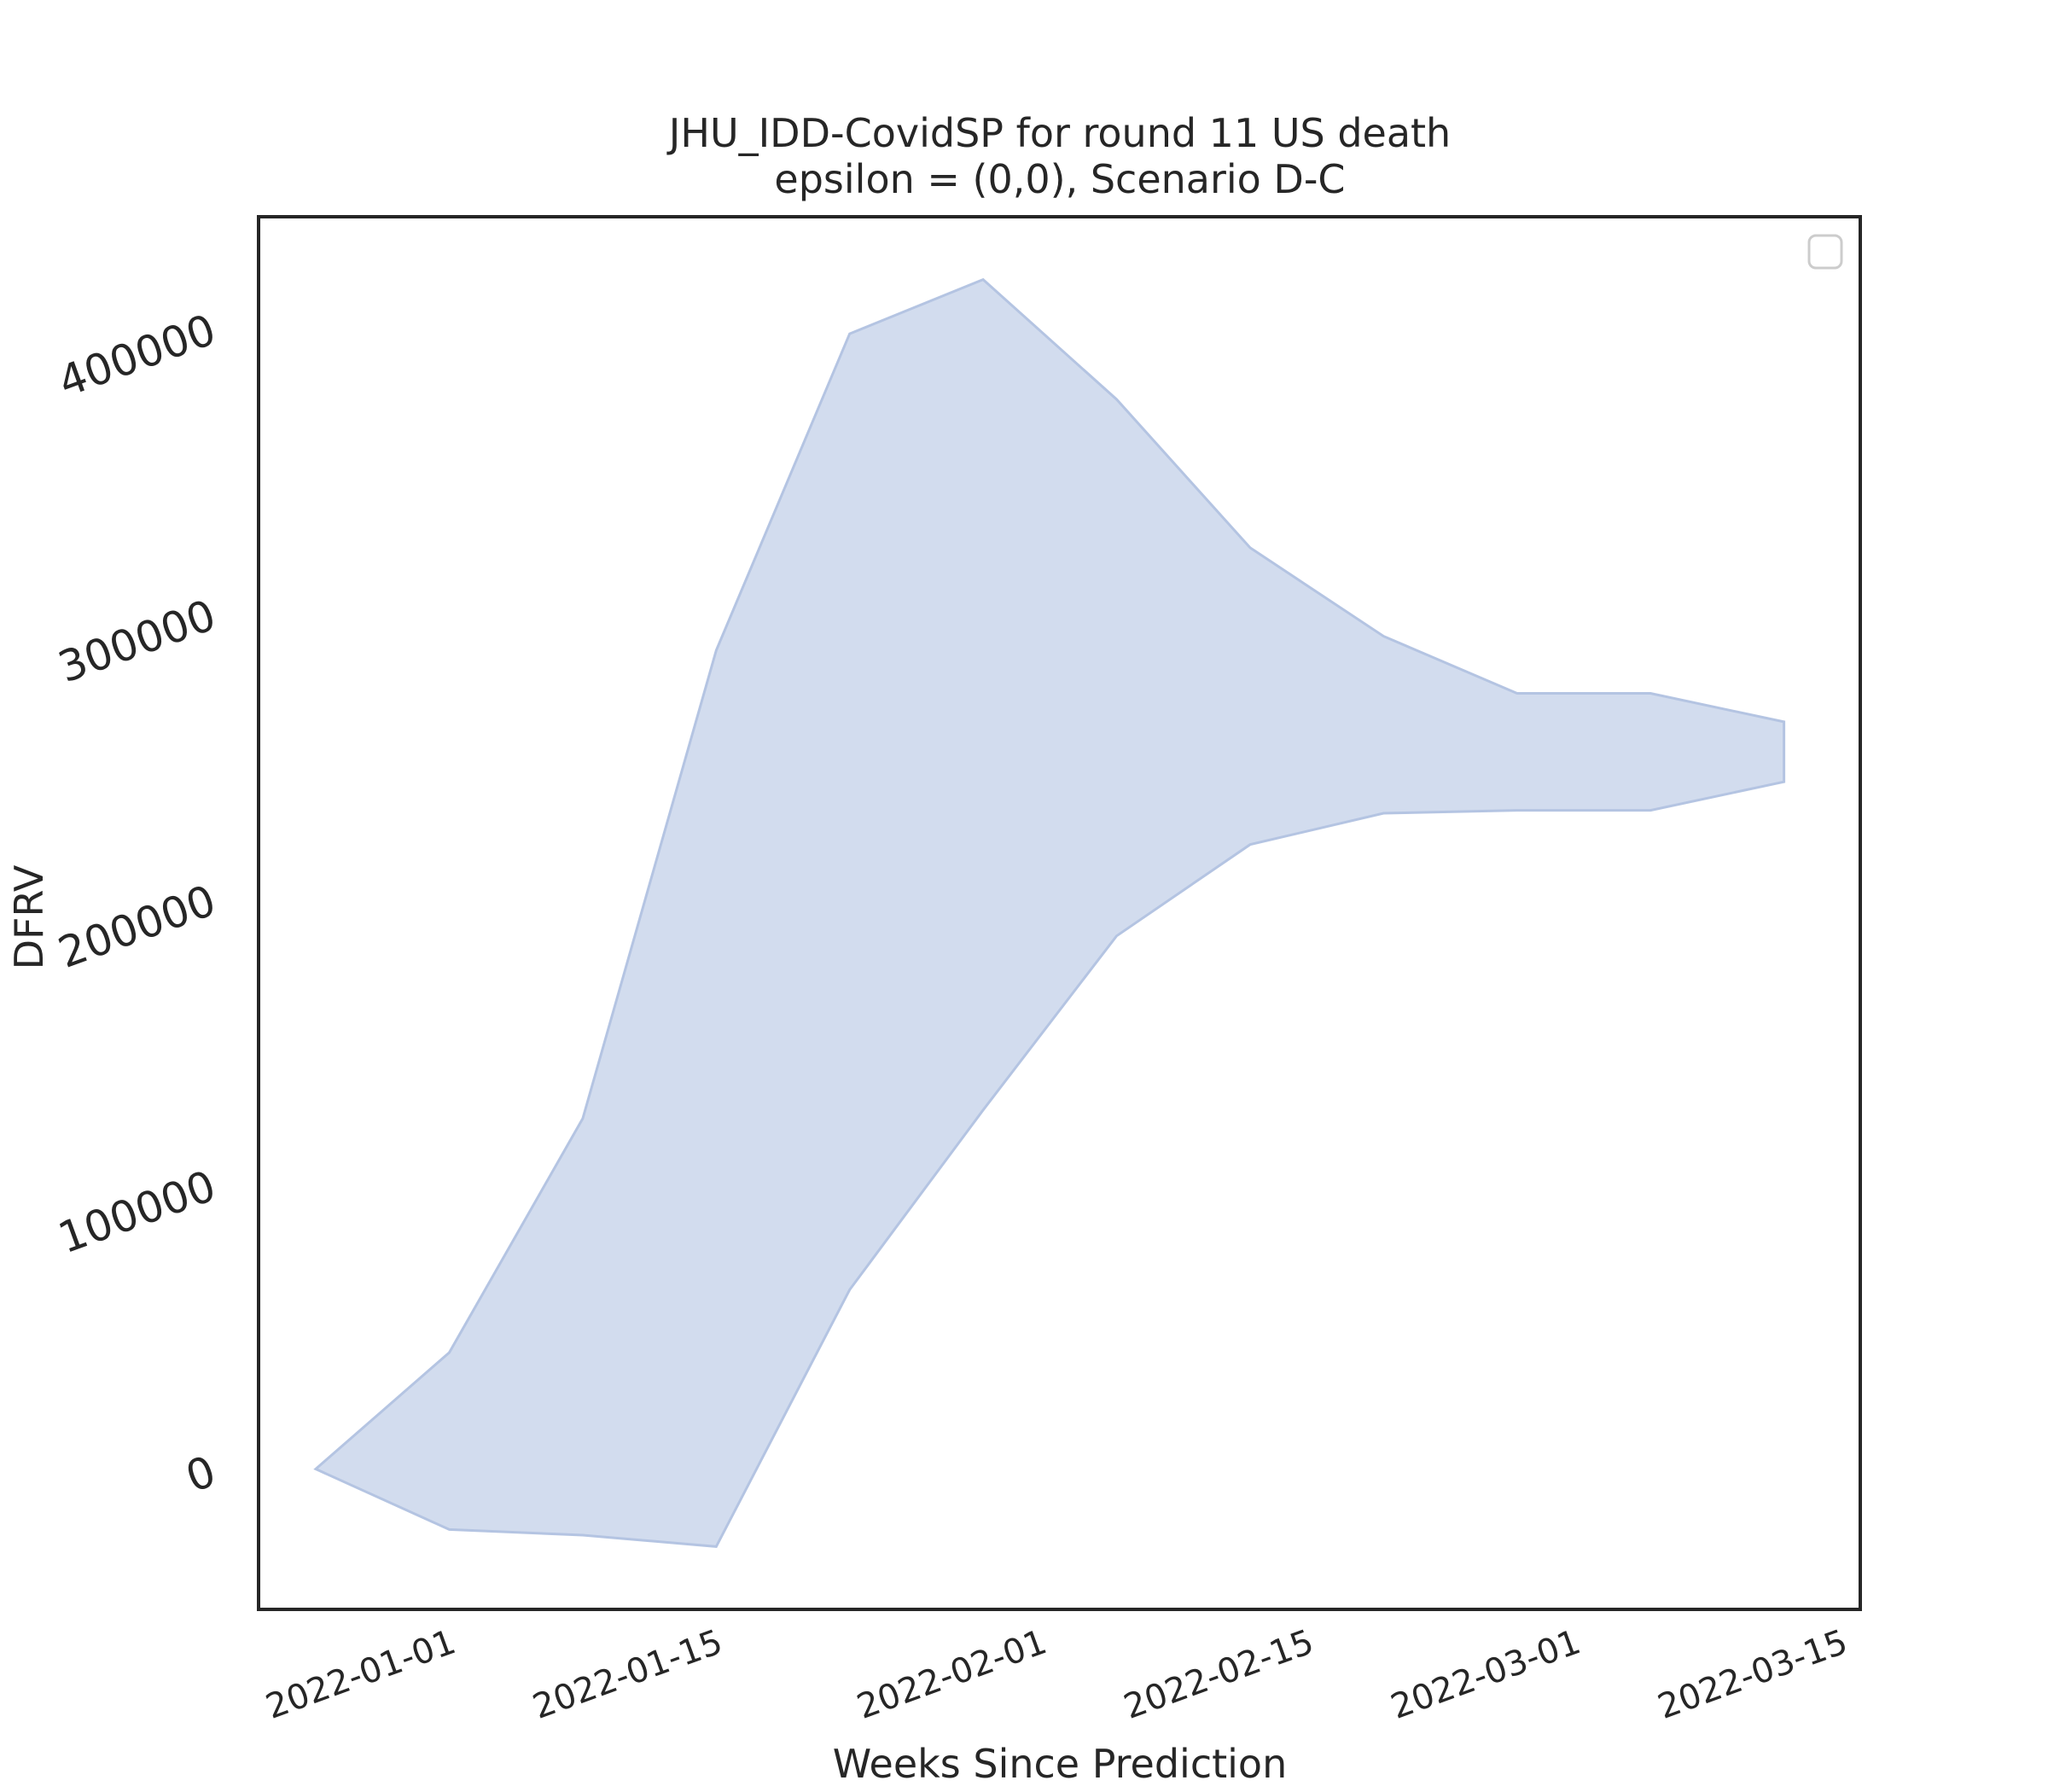  I want to click on y-axis-label: DFRV, so click(29, 917).